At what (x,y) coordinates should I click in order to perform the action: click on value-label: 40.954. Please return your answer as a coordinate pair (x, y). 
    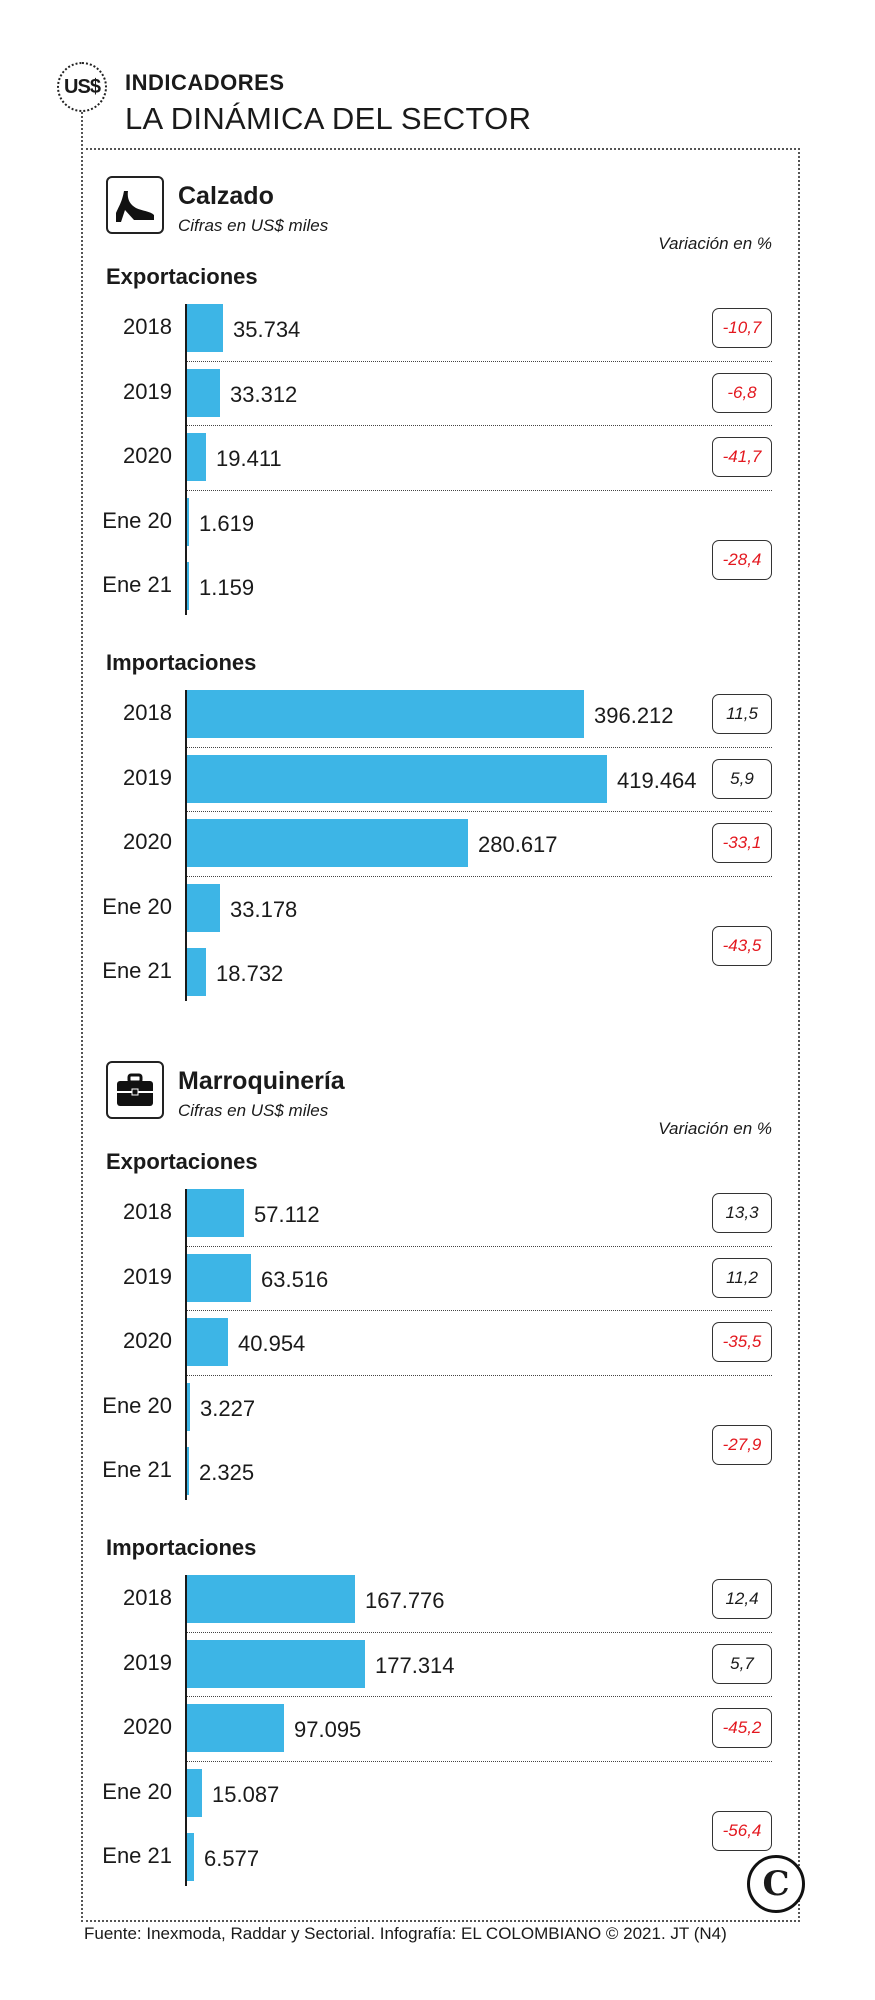
    Looking at the image, I should click on (272, 1343).